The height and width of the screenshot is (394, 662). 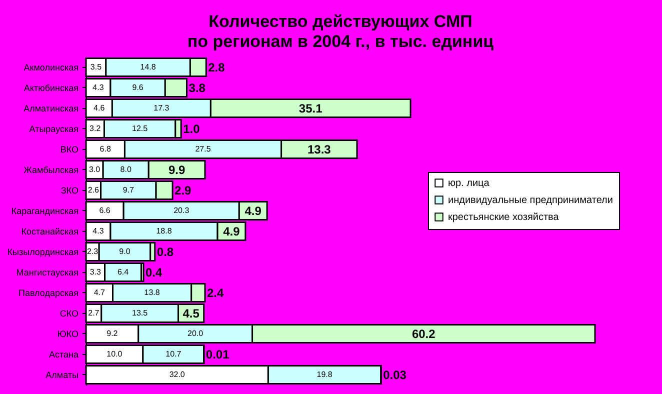 I want to click on legend-label: крестьянские хозяйства, so click(x=504, y=217).